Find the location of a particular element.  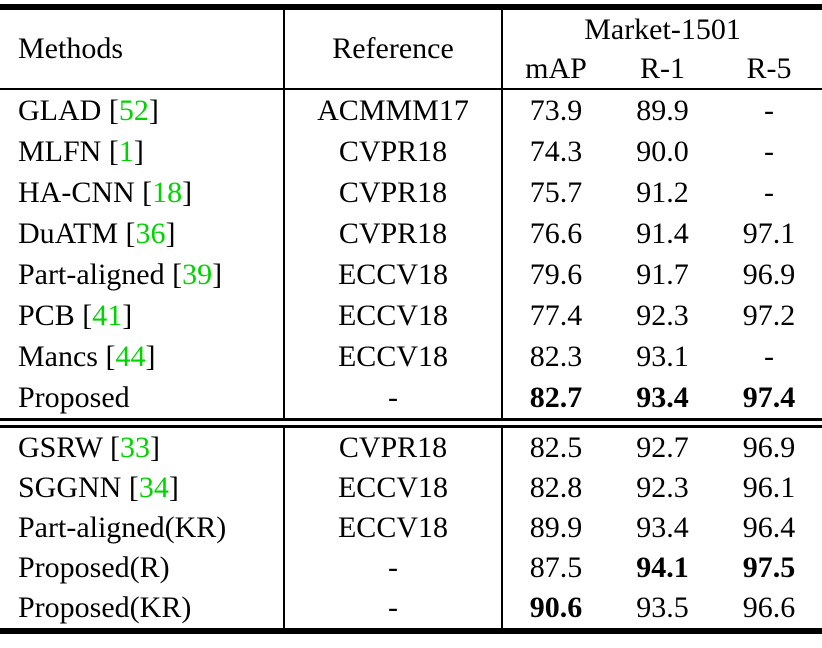

metric-cell-r5: 97.5 is located at coordinates (769, 567).